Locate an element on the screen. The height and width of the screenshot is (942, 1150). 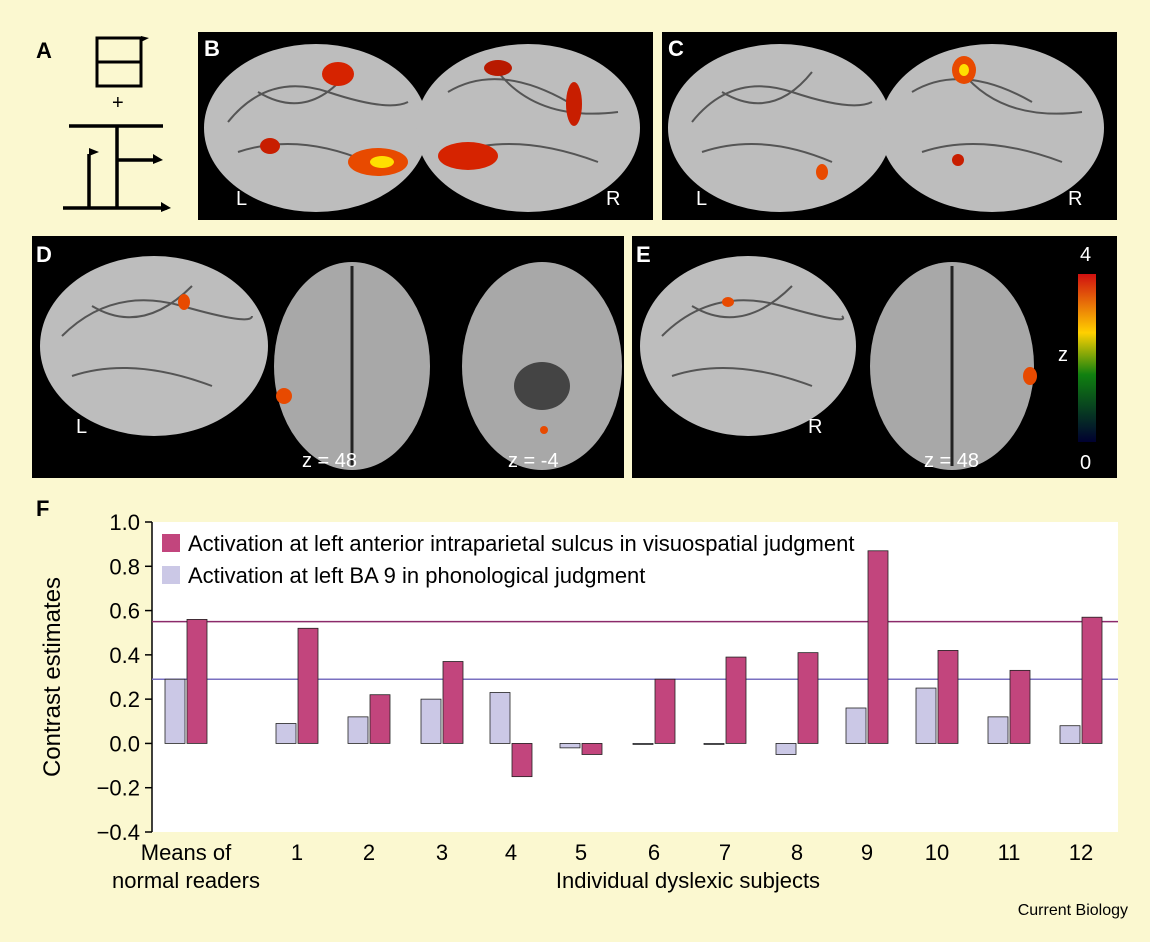
colorbar-z-label: z is located at coordinates (1063, 355).